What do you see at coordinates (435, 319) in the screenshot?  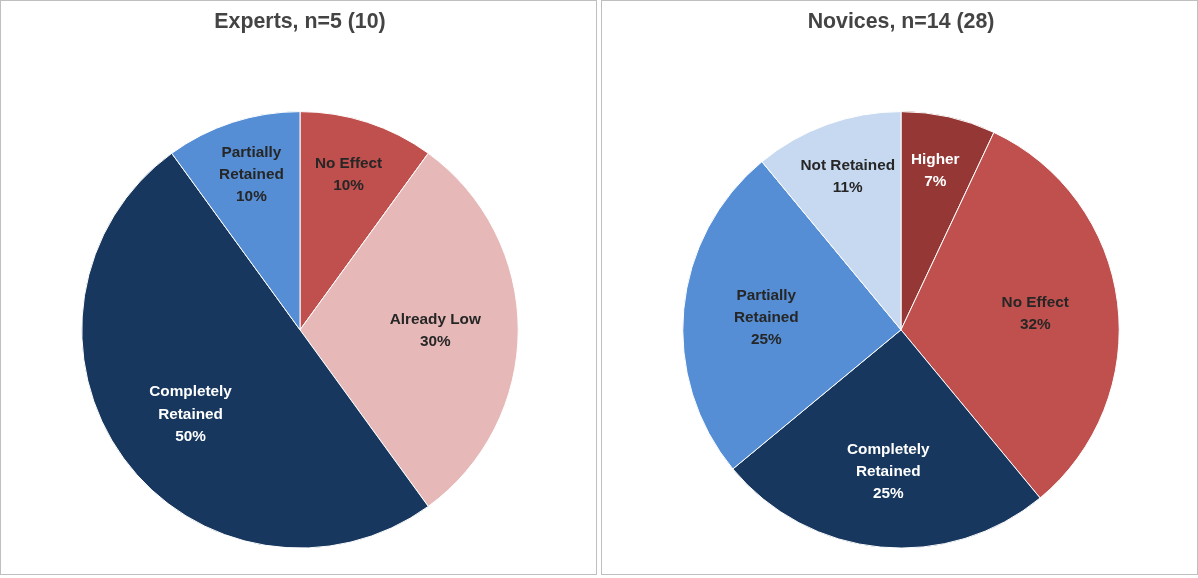 I see `slice-label: Already Low` at bounding box center [435, 319].